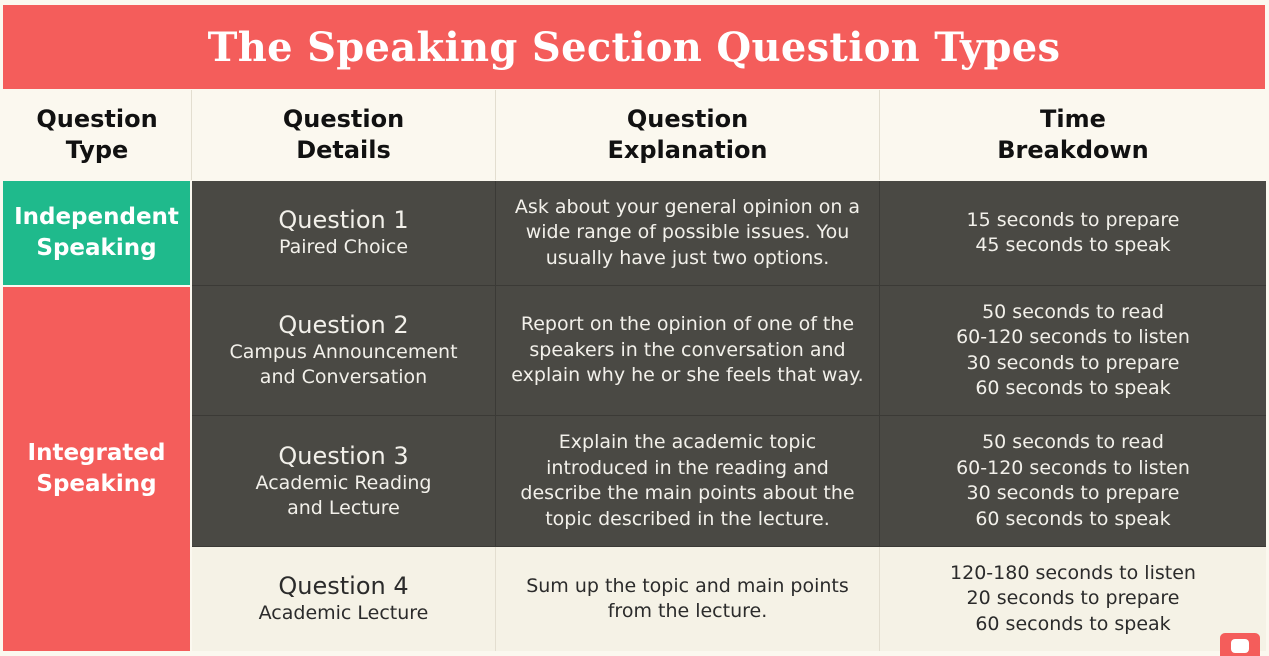 Image resolution: width=1269 pixels, height=656 pixels. Describe the element at coordinates (1073, 388) in the screenshot. I see `row-2-time-line-4: 60 seconds to speak` at that location.